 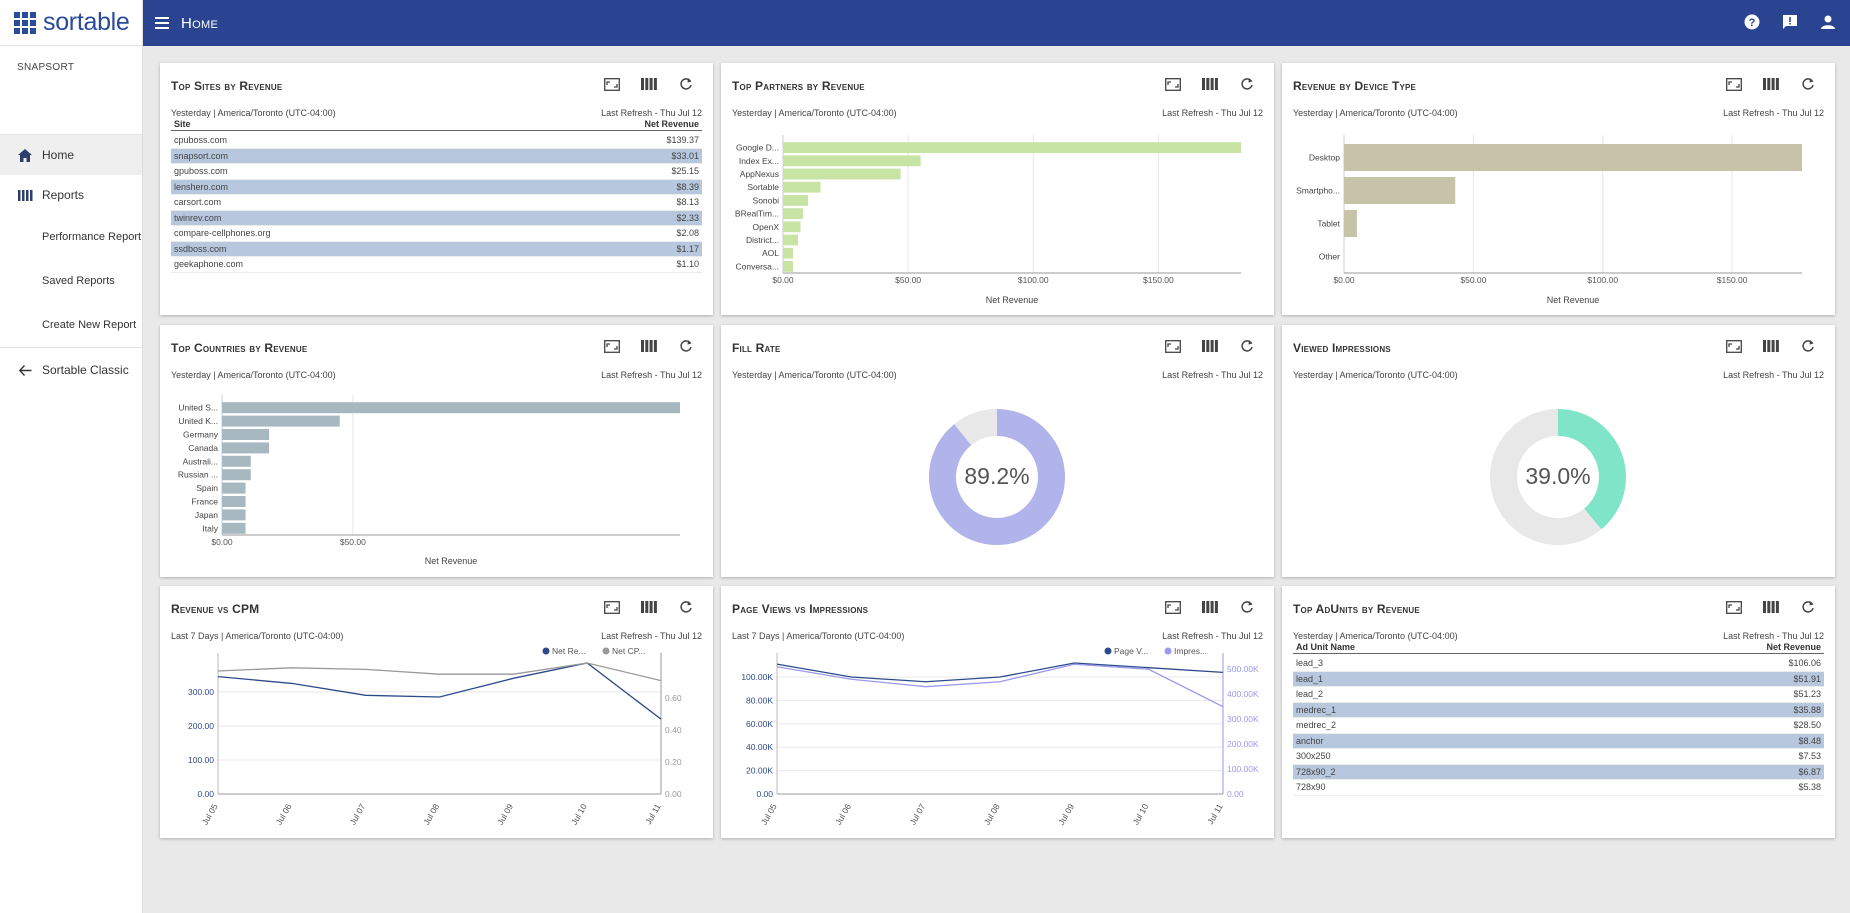 I want to click on table-row: lenshero.com $8.39, so click(x=436, y=187).